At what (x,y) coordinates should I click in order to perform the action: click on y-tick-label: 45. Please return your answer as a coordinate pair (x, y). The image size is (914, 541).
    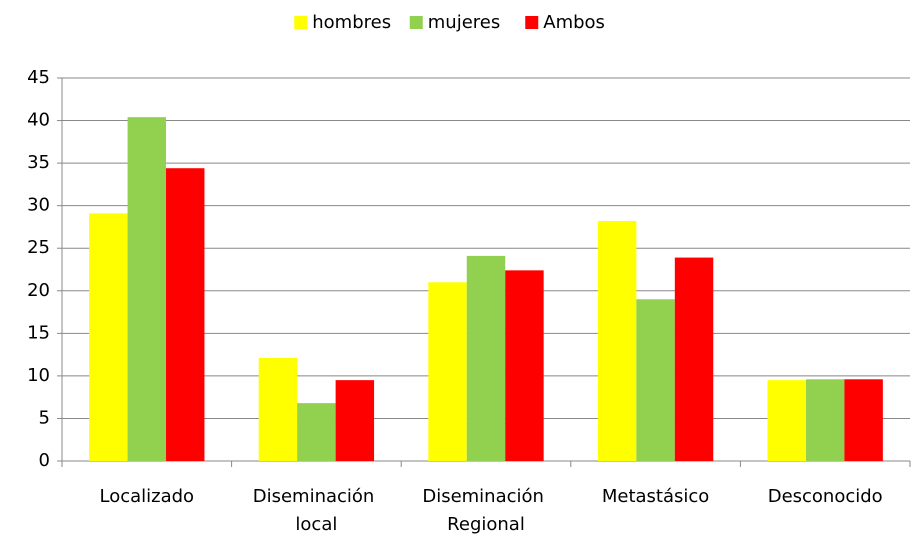
    Looking at the image, I should click on (38, 77).